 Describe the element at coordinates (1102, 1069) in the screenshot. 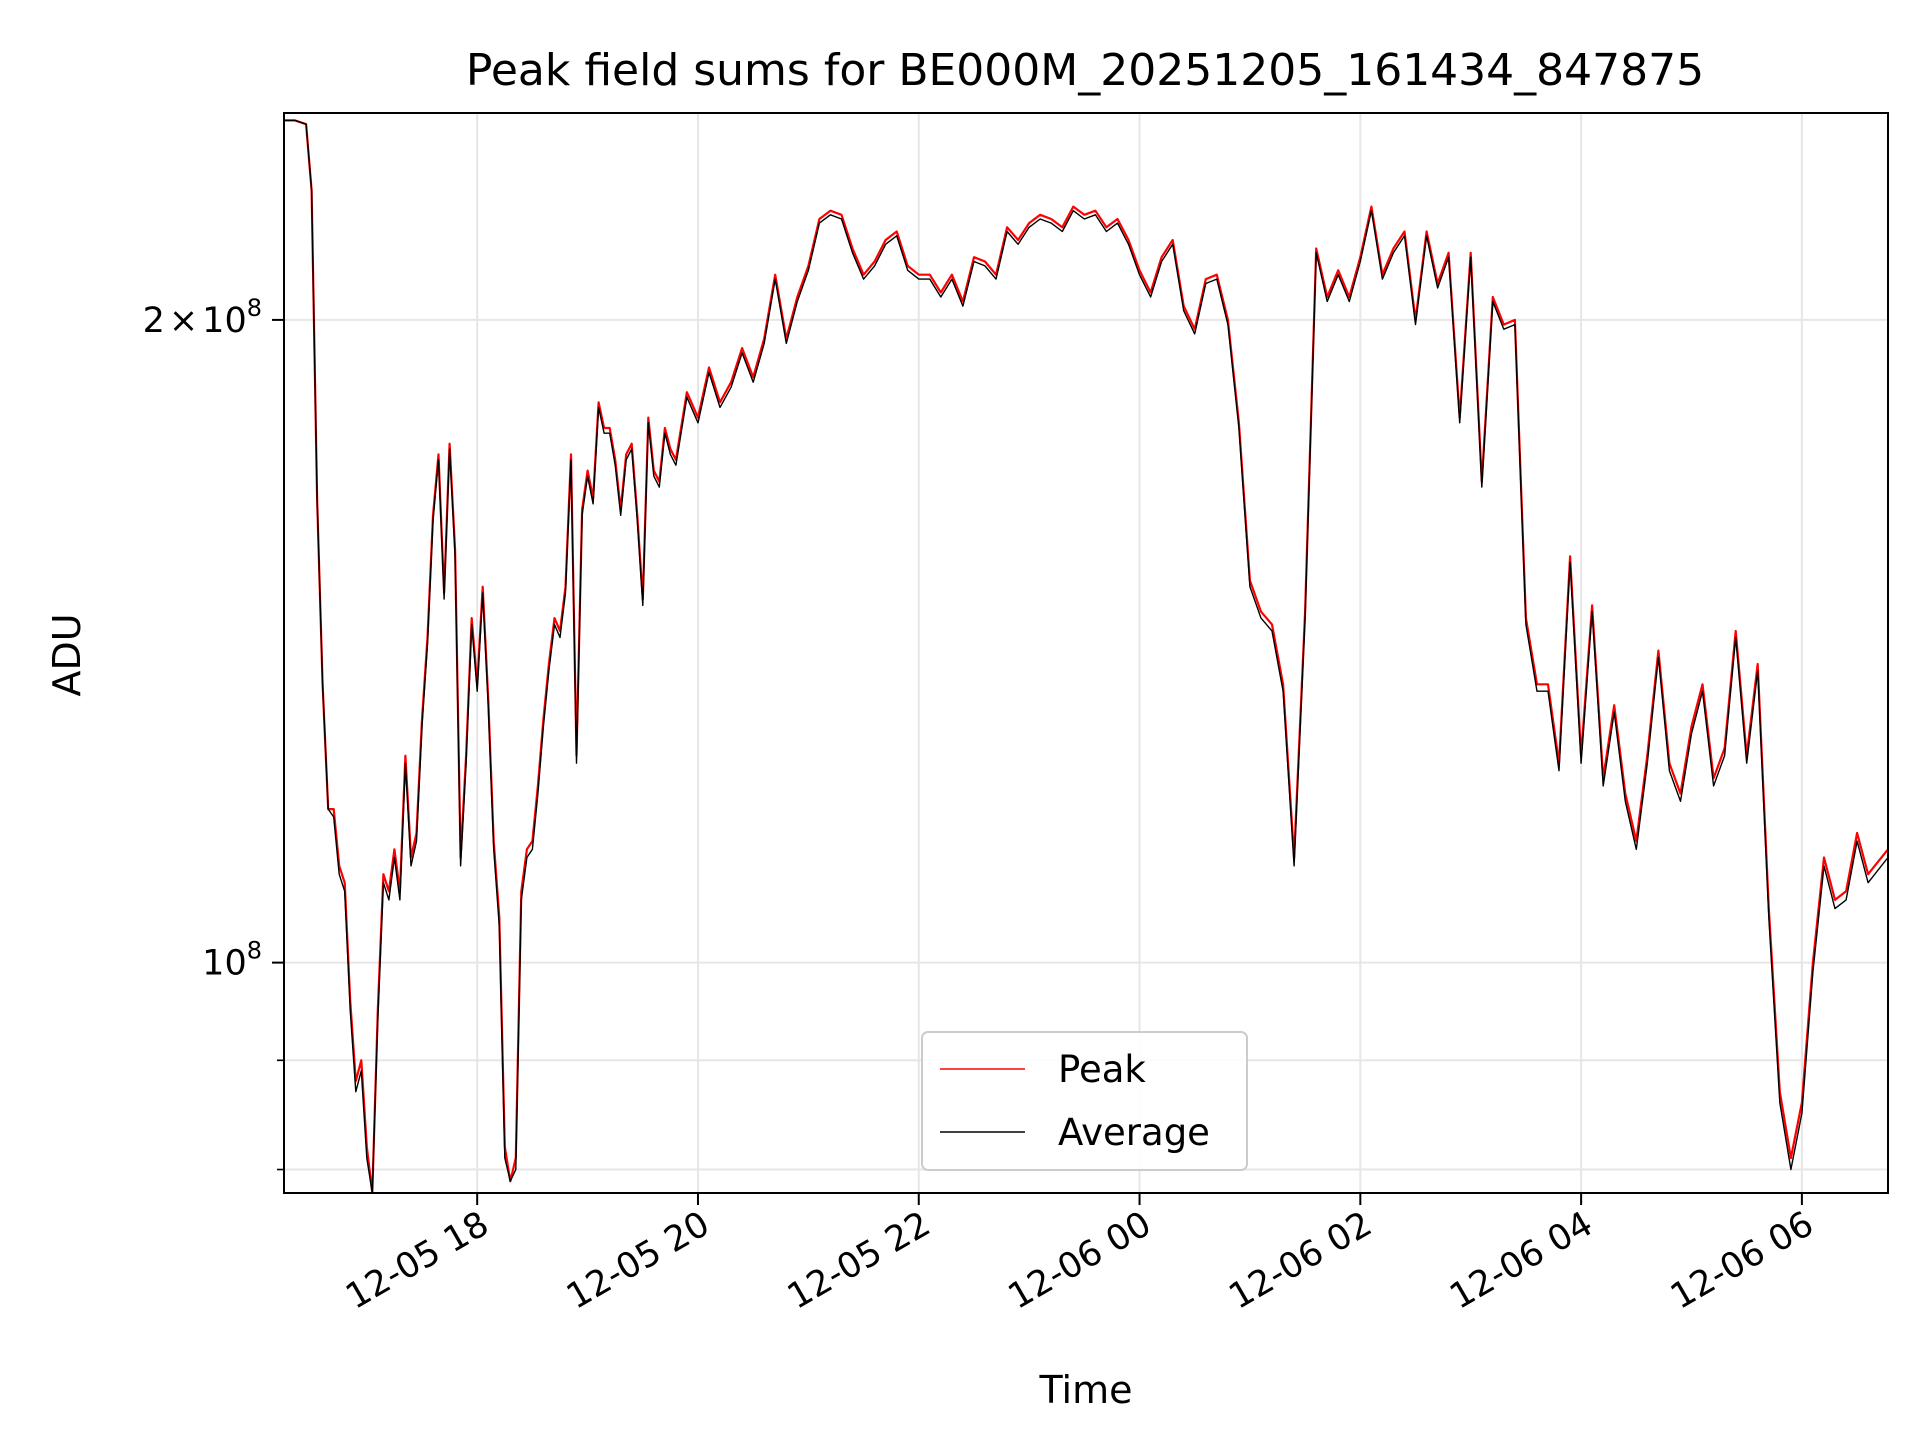

I see `legend-peak-label: Peak` at that location.